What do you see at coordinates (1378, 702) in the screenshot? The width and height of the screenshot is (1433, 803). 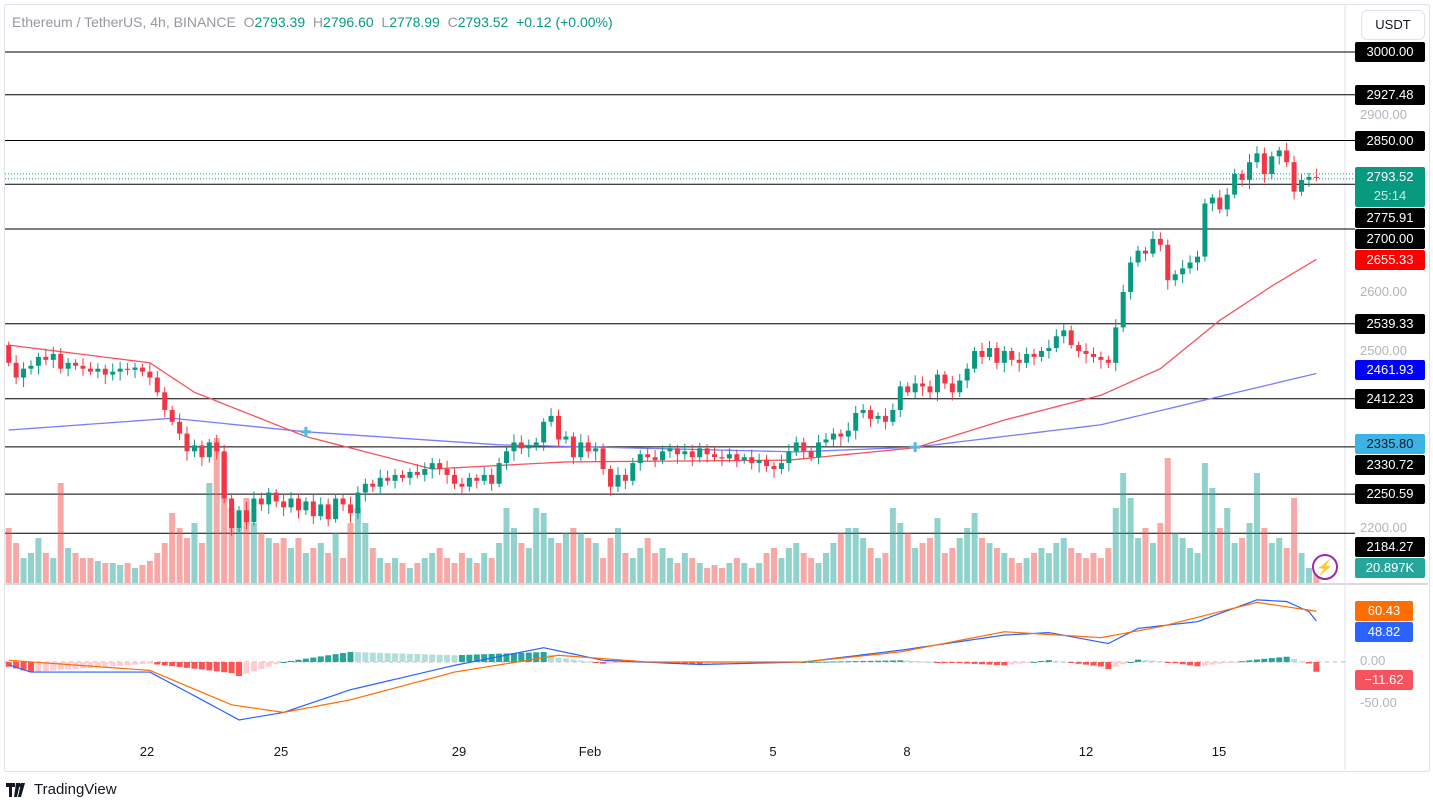 I see `macd-tick-label: -50.00` at bounding box center [1378, 702].